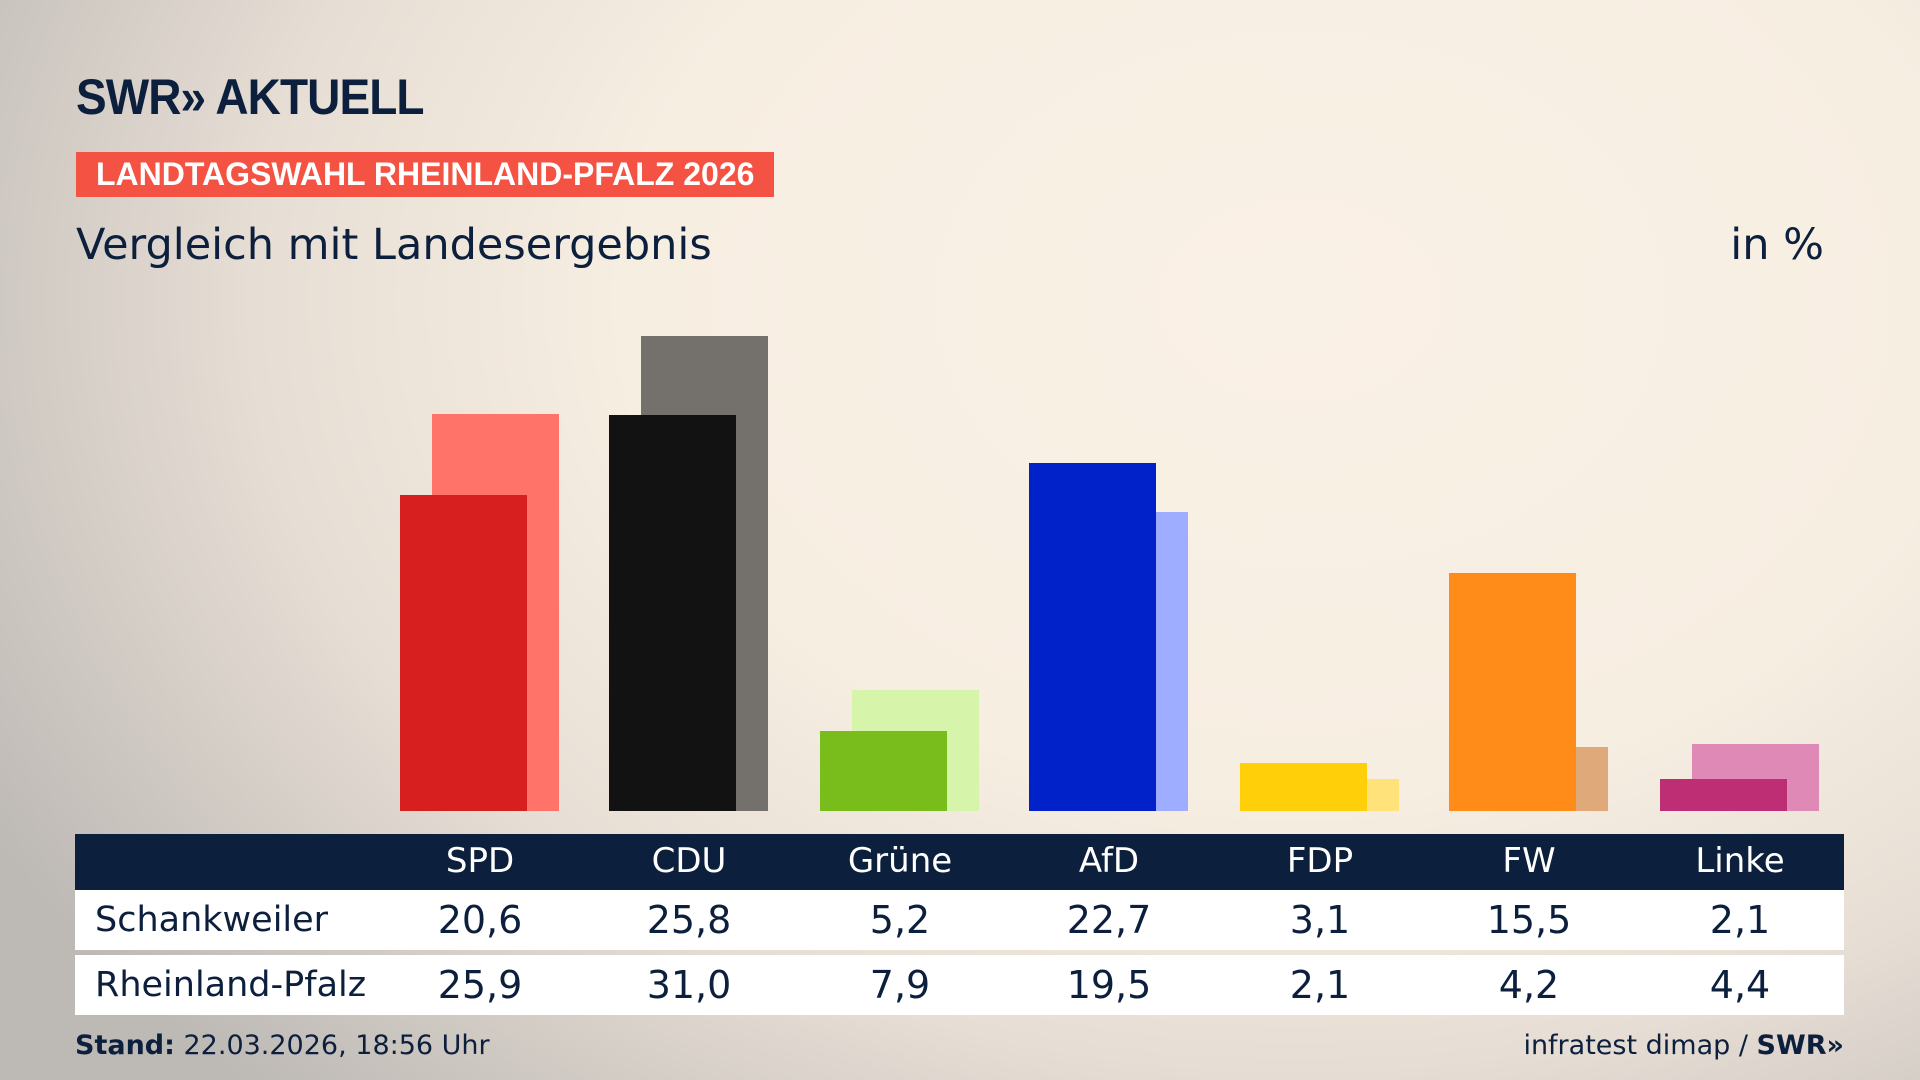 The image size is (1920, 1080). What do you see at coordinates (689, 985) in the screenshot?
I see `value-cdu: 31,0` at bounding box center [689, 985].